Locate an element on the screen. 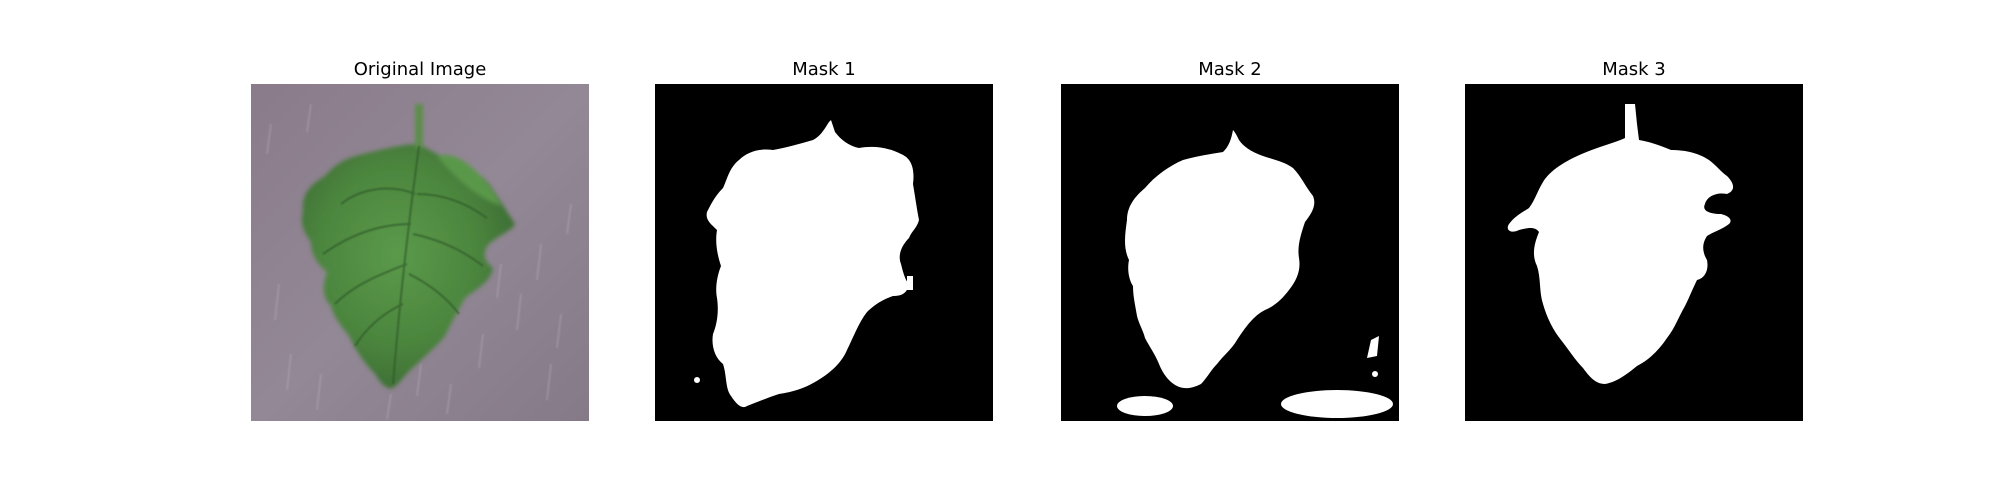 This screenshot has width=2000, height=500. leaf-veins is located at coordinates (405, 265).